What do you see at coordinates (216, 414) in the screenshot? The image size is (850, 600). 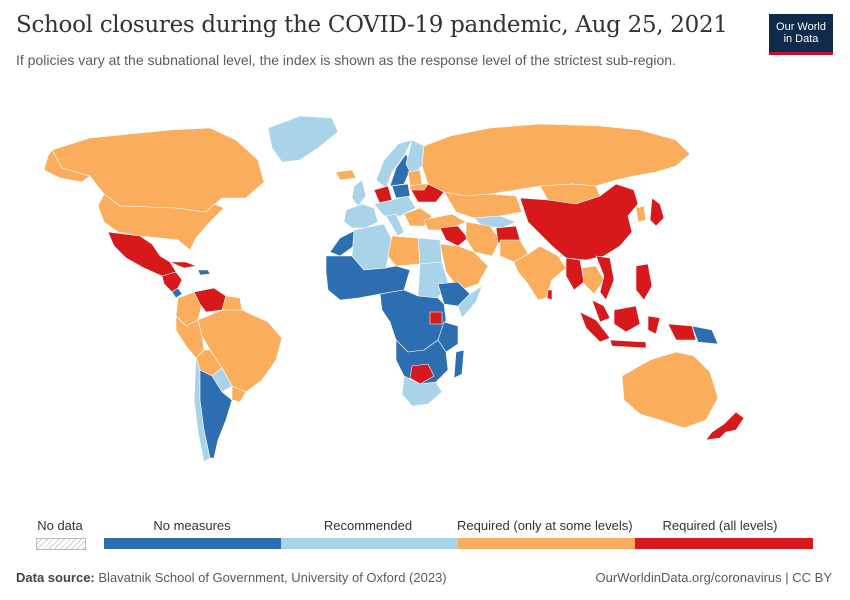 I see `region-argentina` at bounding box center [216, 414].